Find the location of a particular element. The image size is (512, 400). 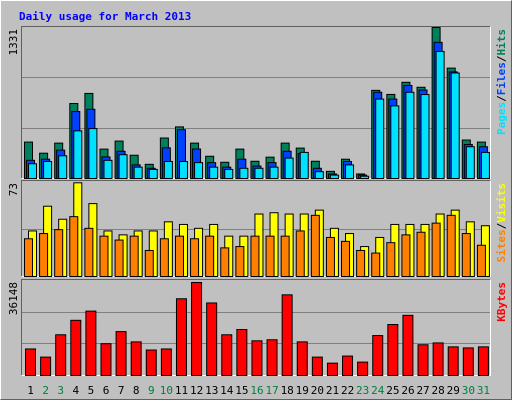

legend: Pages/Files/Hits is located at coordinates (501, 82).